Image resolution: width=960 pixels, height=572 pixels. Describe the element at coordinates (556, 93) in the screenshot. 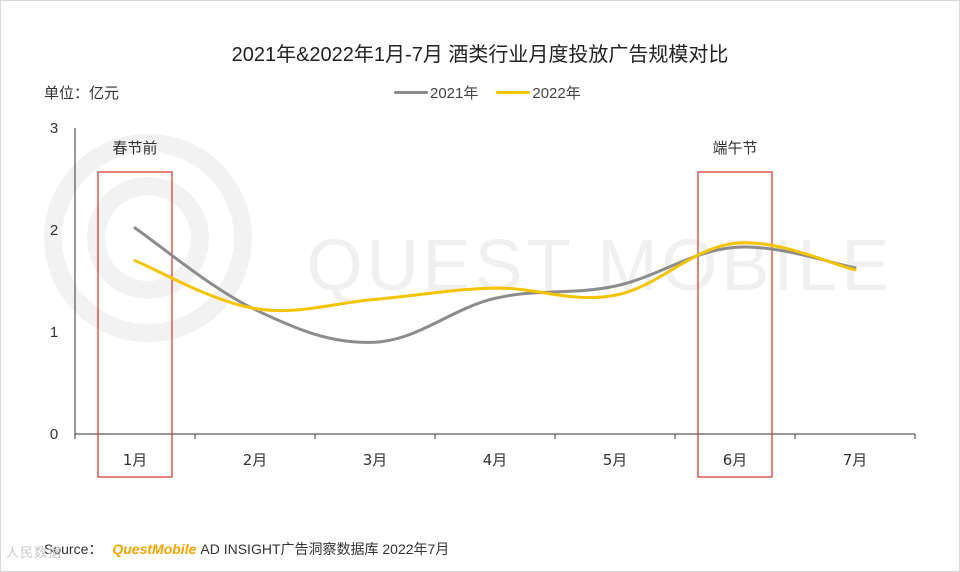

I see `legend-label-2022: 2022年` at that location.